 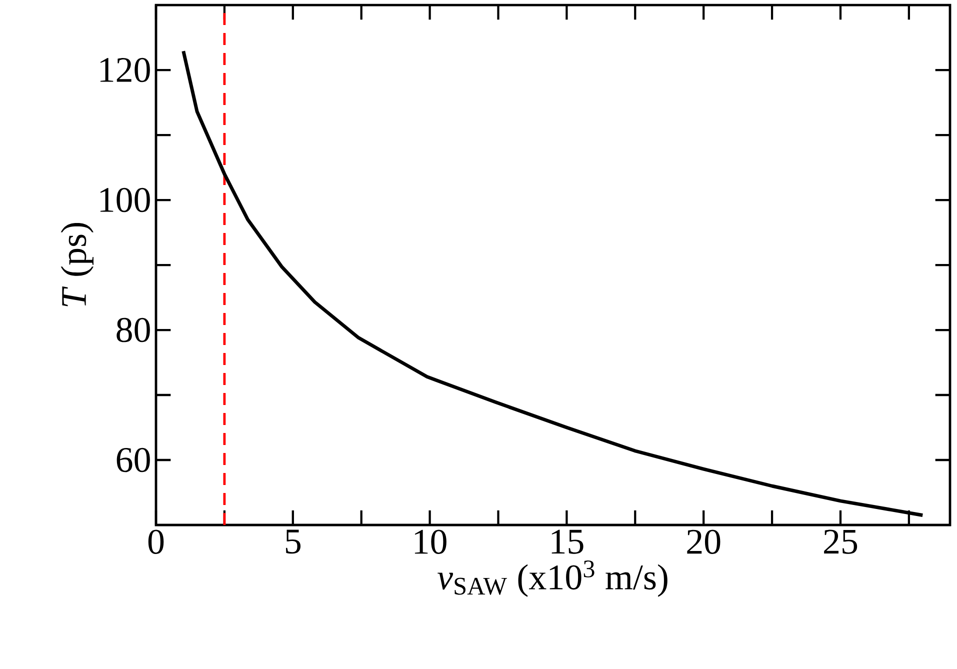 What do you see at coordinates (133, 330) in the screenshot?
I see `y-tick-label: 80` at bounding box center [133, 330].